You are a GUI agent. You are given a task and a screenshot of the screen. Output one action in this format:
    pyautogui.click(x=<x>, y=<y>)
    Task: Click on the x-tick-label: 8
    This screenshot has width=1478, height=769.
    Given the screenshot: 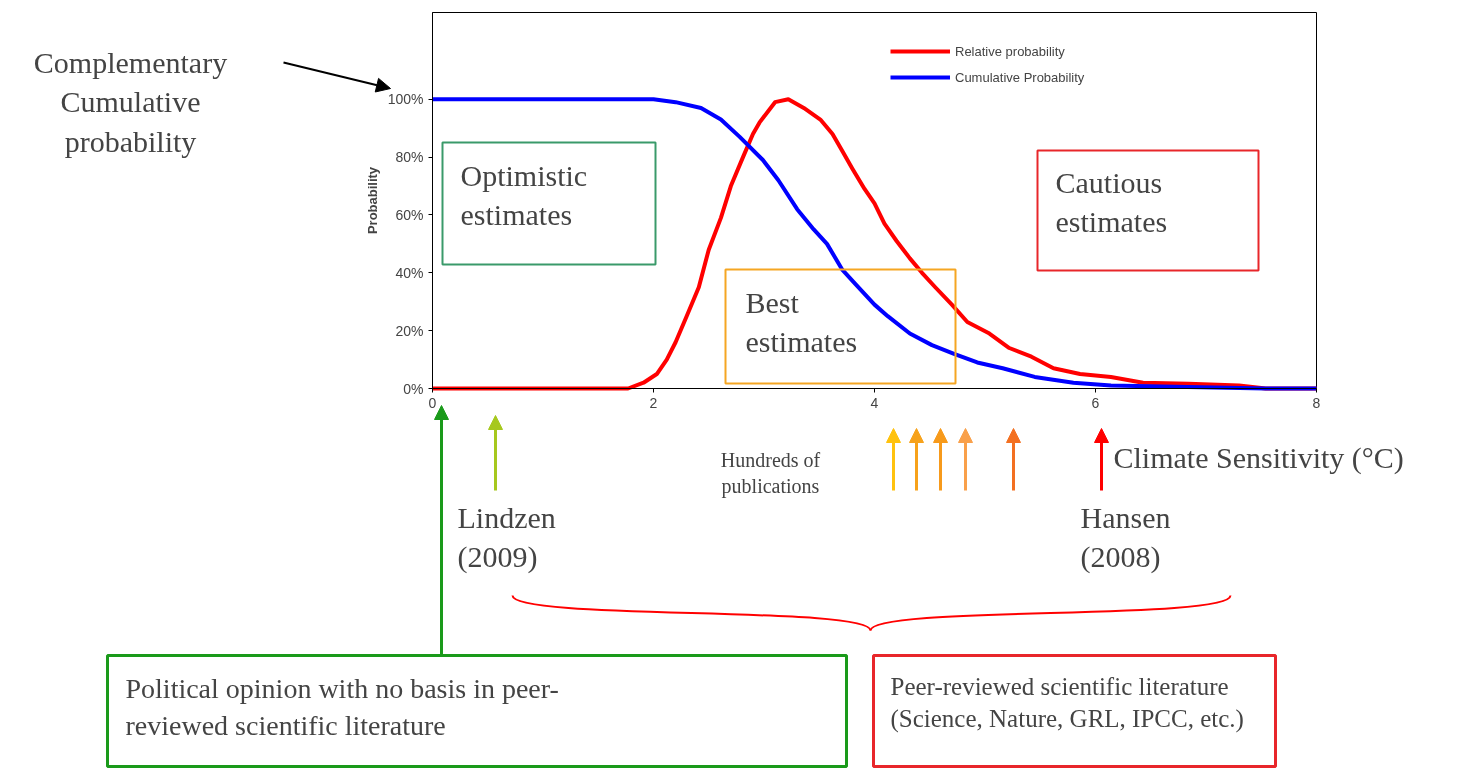 What is the action you would take?
    pyautogui.click(x=1316, y=402)
    